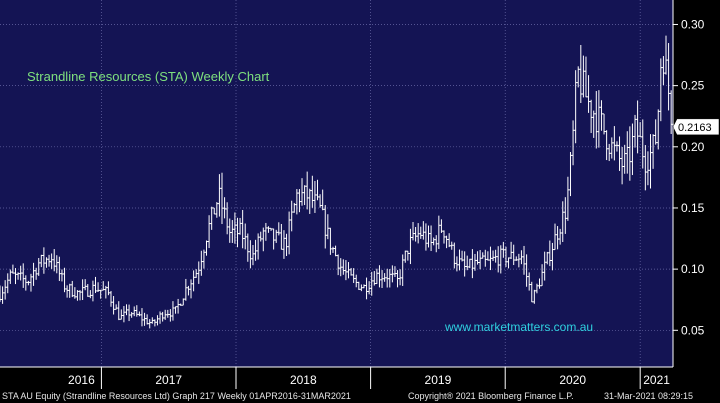  Describe the element at coordinates (693, 330) in the screenshot. I see `y-tick-label: 0.05` at that location.